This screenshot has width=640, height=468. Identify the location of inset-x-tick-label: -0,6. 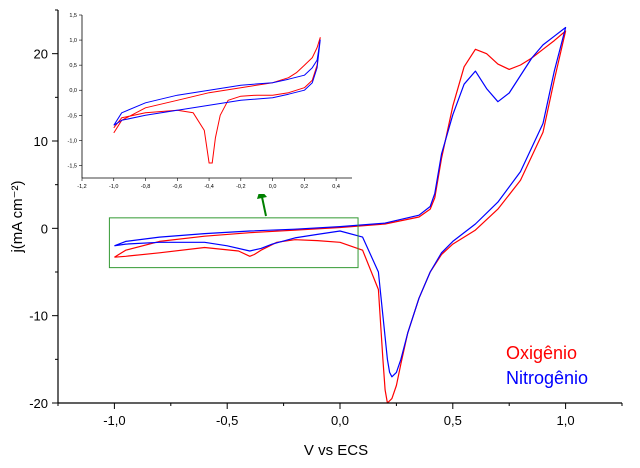
(177, 187).